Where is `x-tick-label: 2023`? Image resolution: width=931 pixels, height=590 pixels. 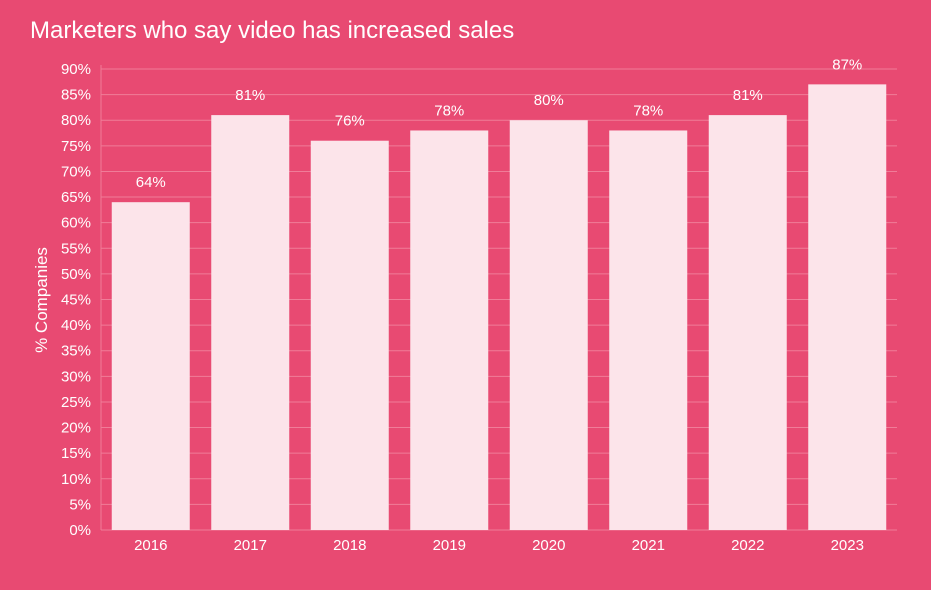
x-tick-label: 2023 is located at coordinates (847, 545).